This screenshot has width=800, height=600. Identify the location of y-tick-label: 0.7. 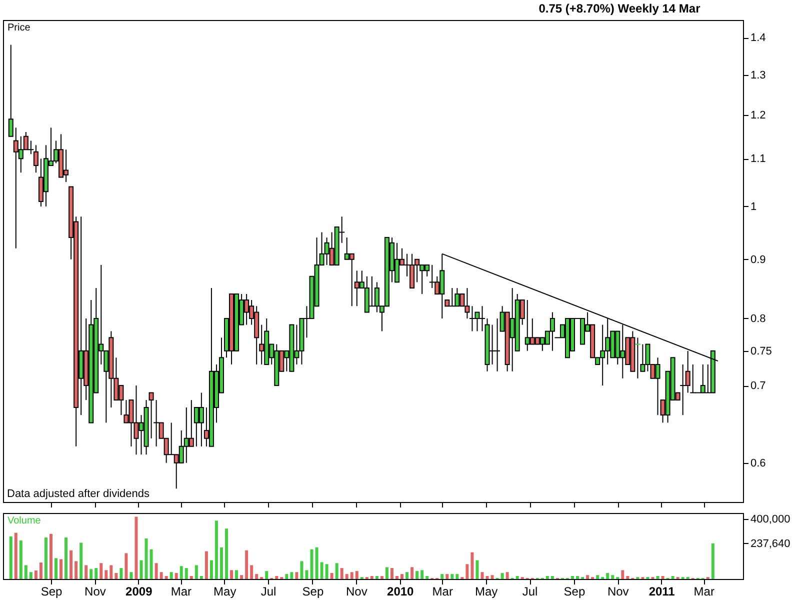
(758, 386).